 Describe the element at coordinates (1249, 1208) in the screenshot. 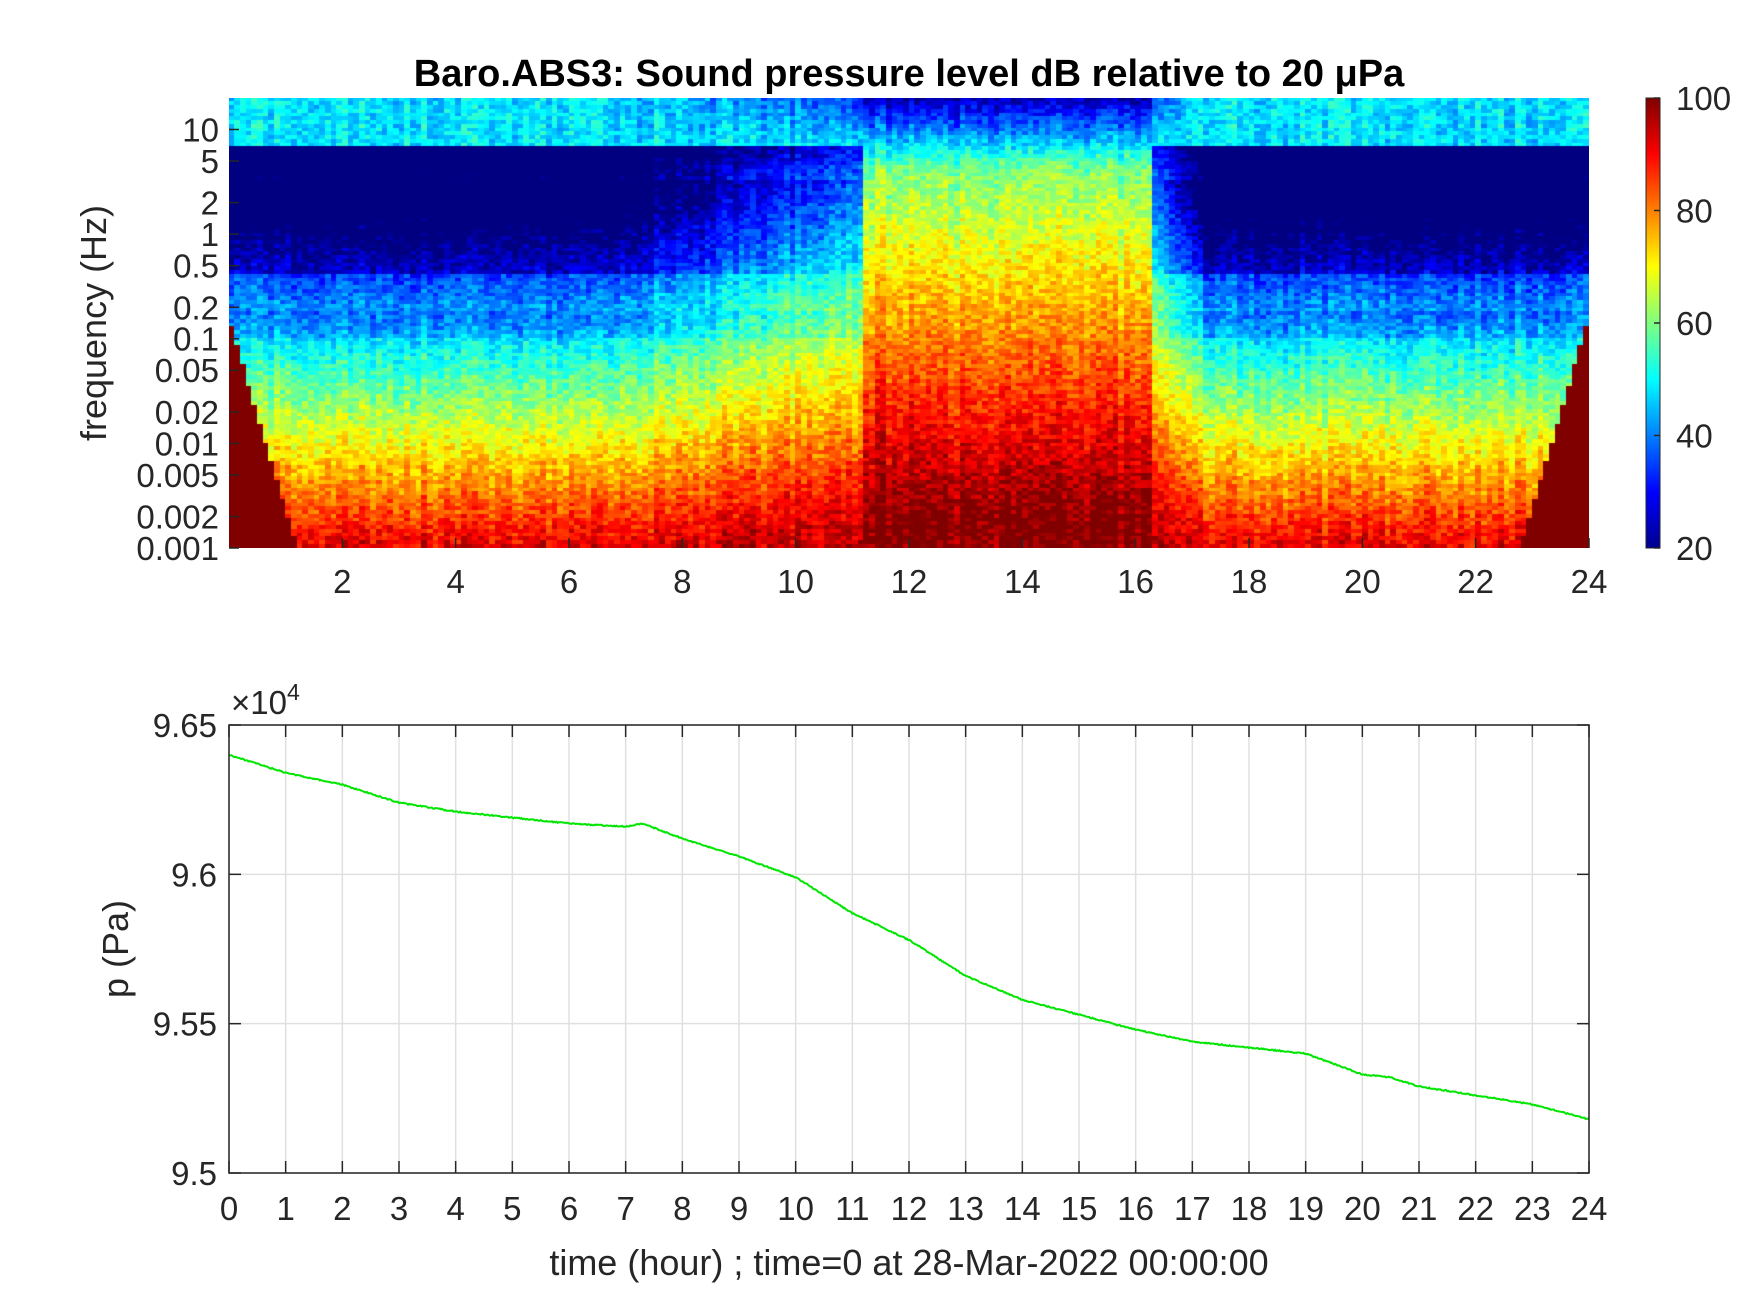

I see `pressure-xtick-label: 18` at that location.